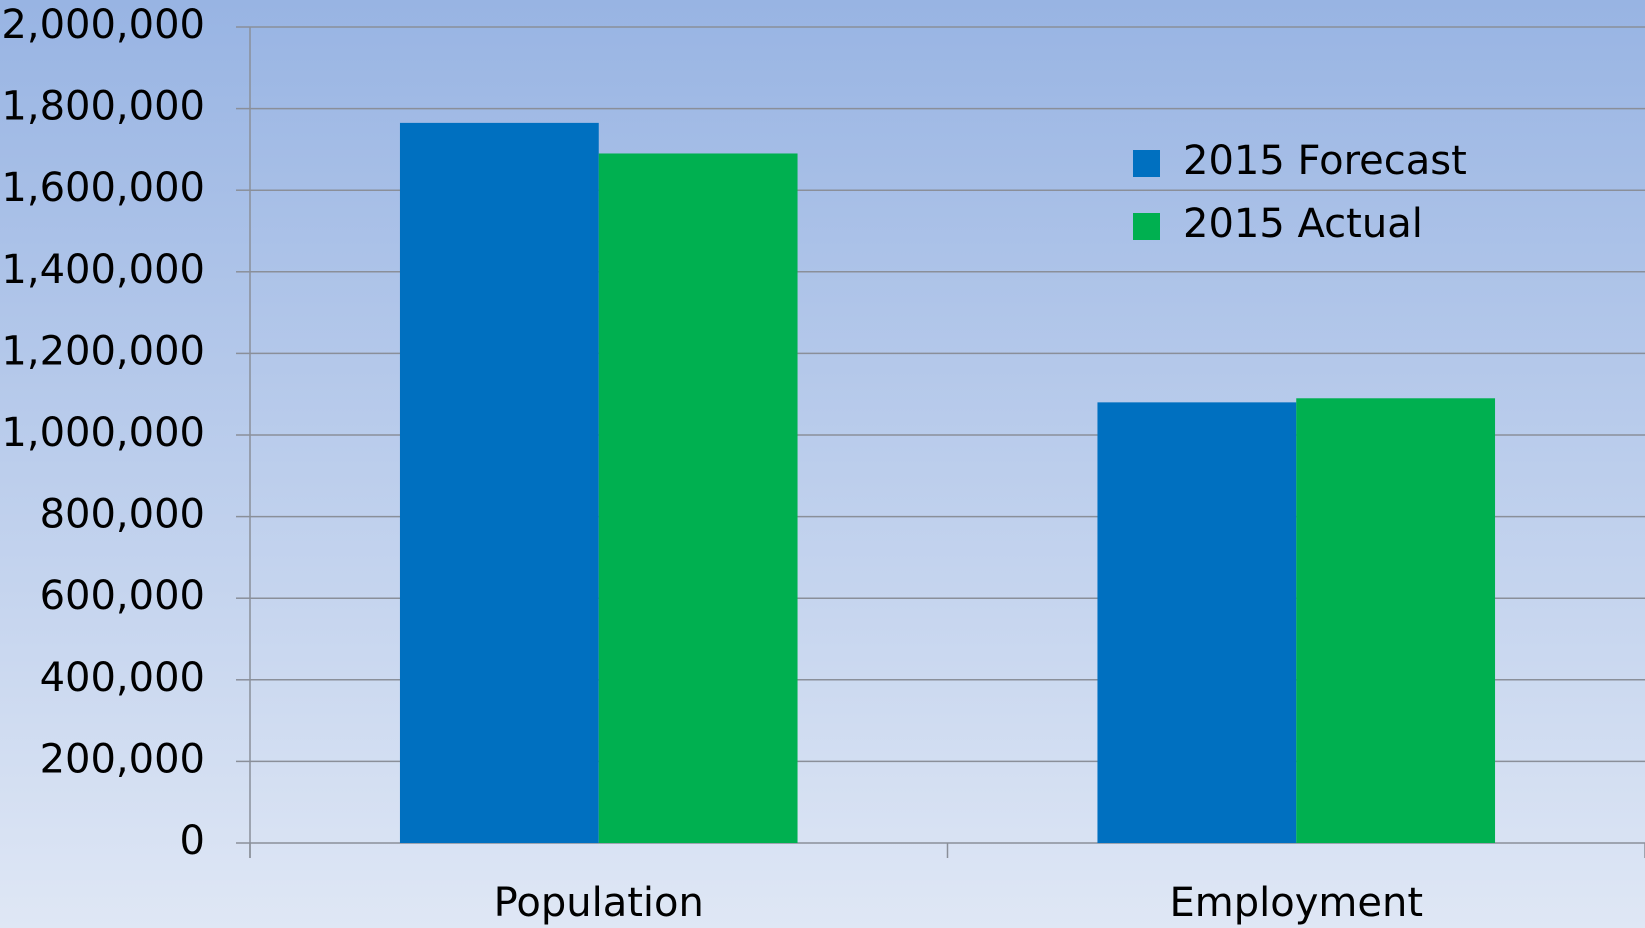 The image size is (1645, 928). What do you see at coordinates (192, 841) in the screenshot?
I see `y-tick-label: 0` at bounding box center [192, 841].